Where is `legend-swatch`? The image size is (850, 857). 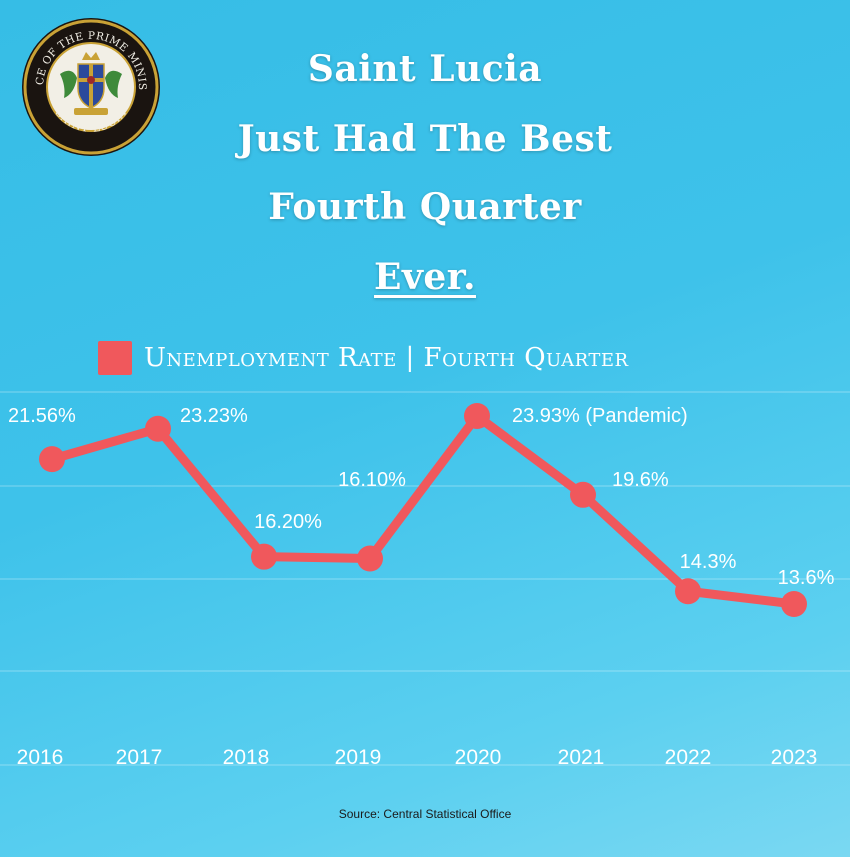
legend-swatch is located at coordinates (115, 358).